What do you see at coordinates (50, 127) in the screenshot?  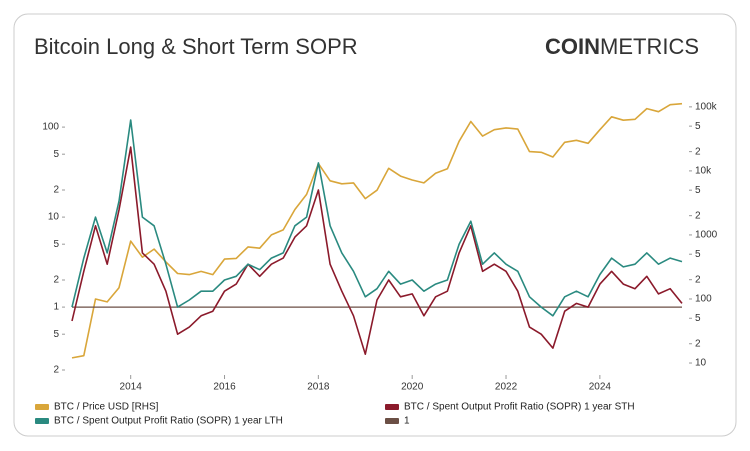 I see `y-tick-label: 100` at bounding box center [50, 127].